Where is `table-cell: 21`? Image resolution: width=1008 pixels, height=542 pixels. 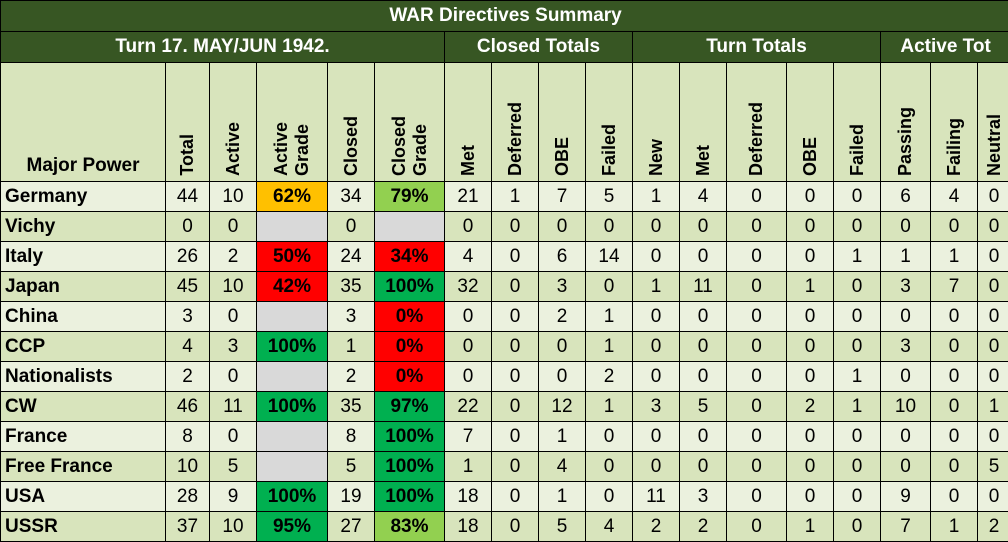 table-cell: 21 is located at coordinates (468, 197).